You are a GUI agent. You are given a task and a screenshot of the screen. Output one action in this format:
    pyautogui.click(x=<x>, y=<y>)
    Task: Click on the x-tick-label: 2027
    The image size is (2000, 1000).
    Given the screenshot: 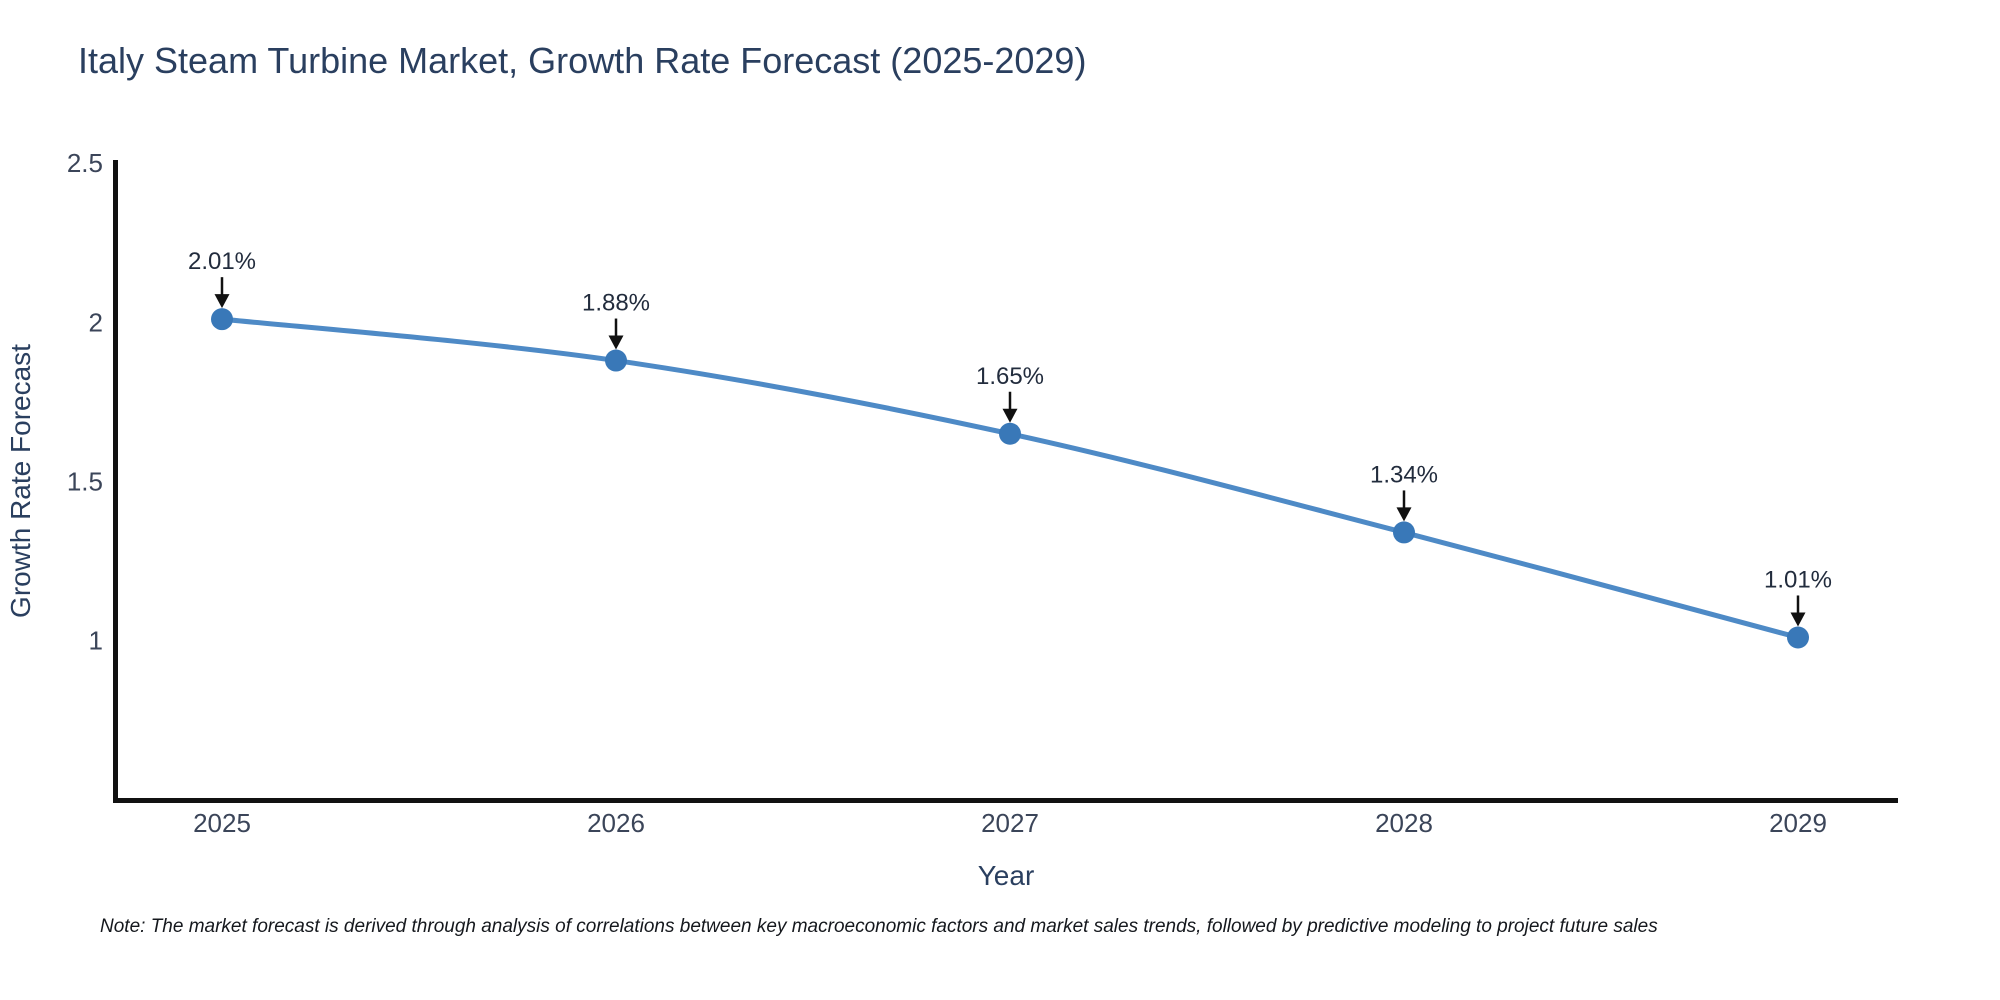 What is the action you would take?
    pyautogui.click(x=1010, y=823)
    